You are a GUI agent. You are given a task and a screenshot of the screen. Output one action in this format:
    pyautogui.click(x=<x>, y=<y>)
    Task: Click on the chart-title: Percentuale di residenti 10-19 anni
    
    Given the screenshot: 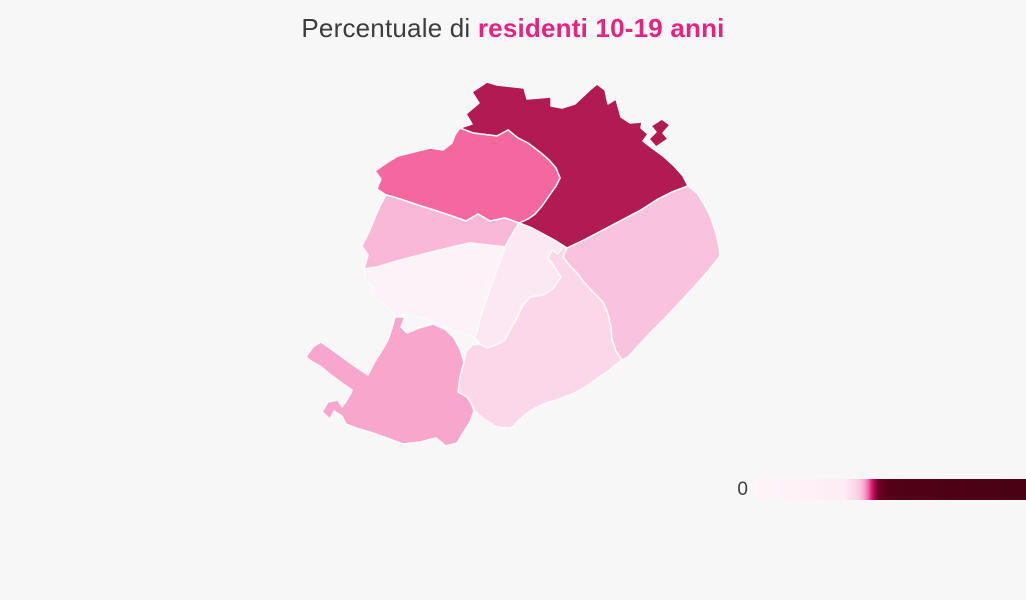 What is the action you would take?
    pyautogui.click(x=513, y=28)
    